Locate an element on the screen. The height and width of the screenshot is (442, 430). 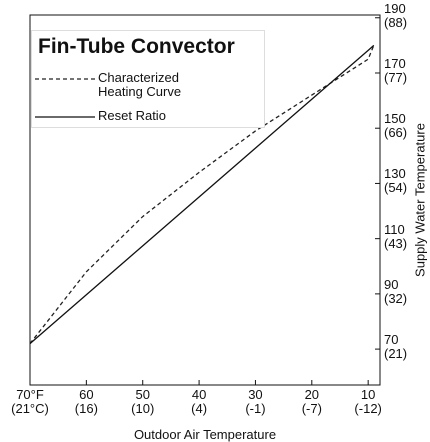
legend-label: Characterized Heating Curve is located at coordinates (140, 84).